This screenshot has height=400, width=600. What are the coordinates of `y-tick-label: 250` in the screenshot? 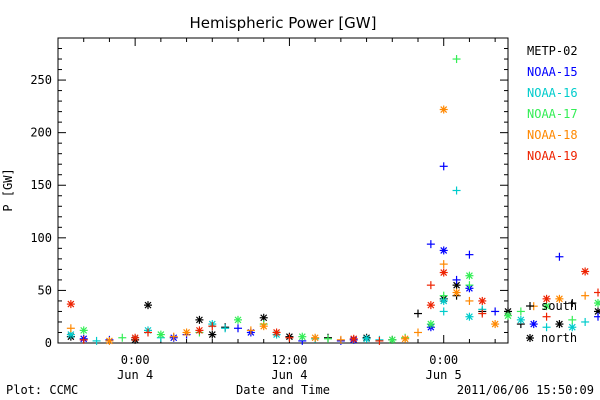 It's located at (41, 80).